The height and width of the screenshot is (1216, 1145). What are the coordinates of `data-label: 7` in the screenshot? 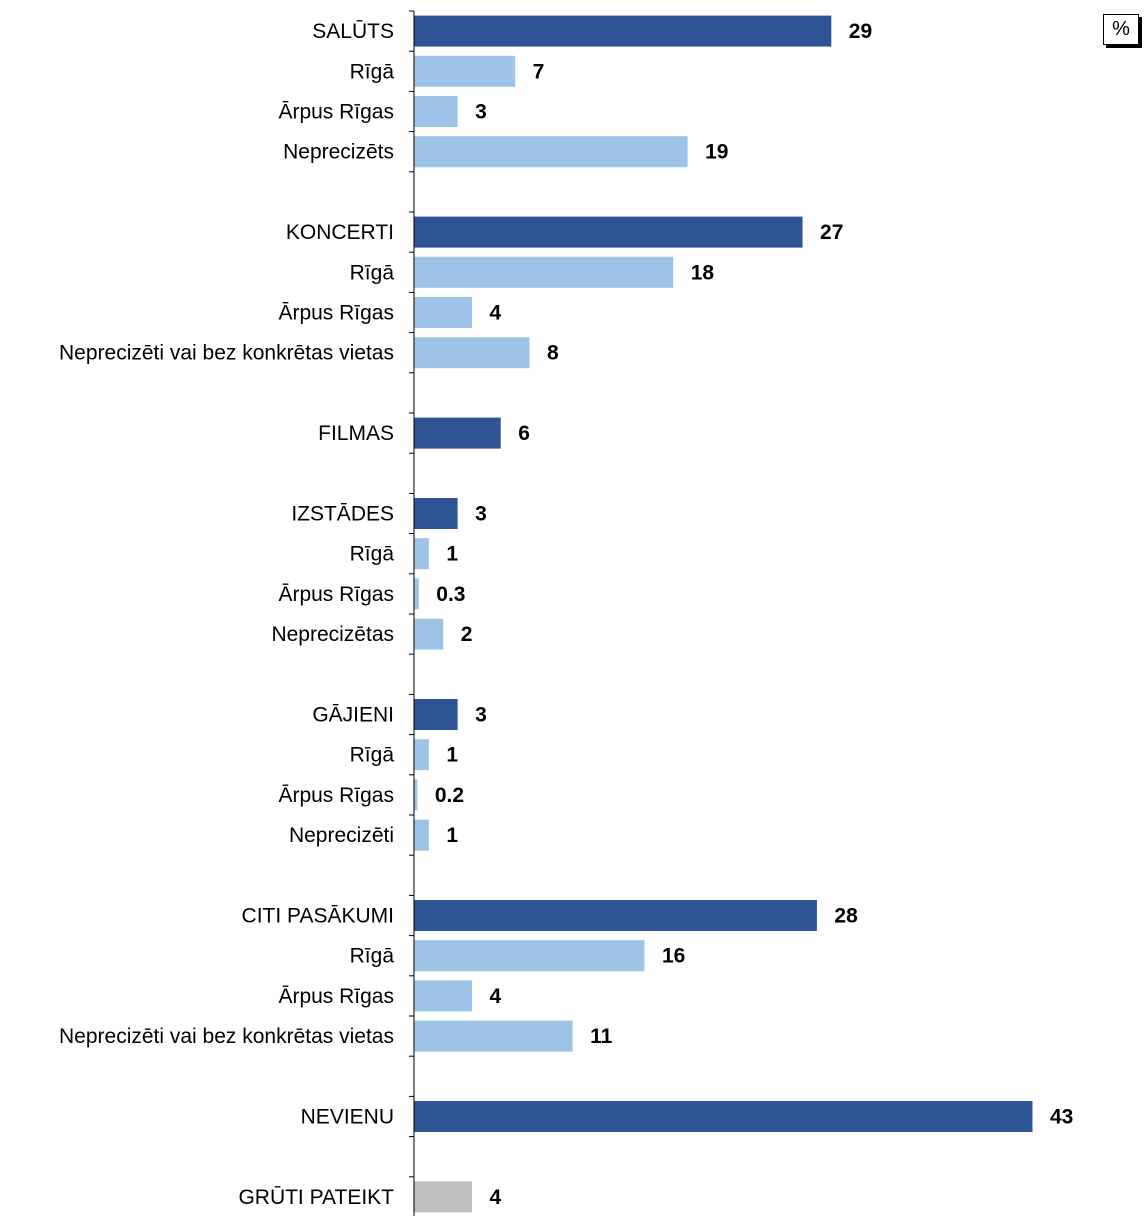 It's located at (539, 71).